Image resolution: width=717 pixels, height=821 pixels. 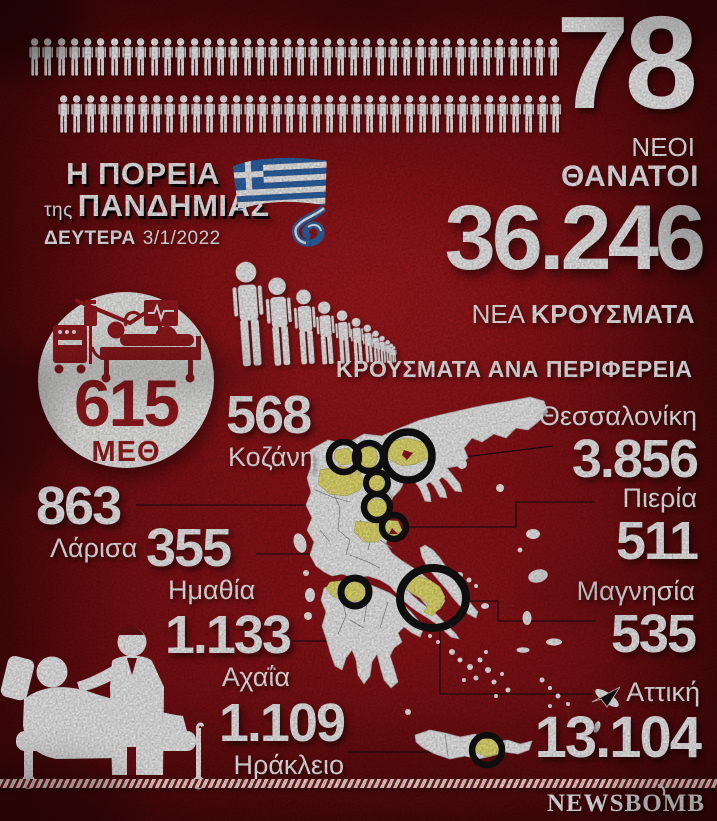 What do you see at coordinates (341, 481) in the screenshot?
I see `map-region-kozani-highlight` at bounding box center [341, 481].